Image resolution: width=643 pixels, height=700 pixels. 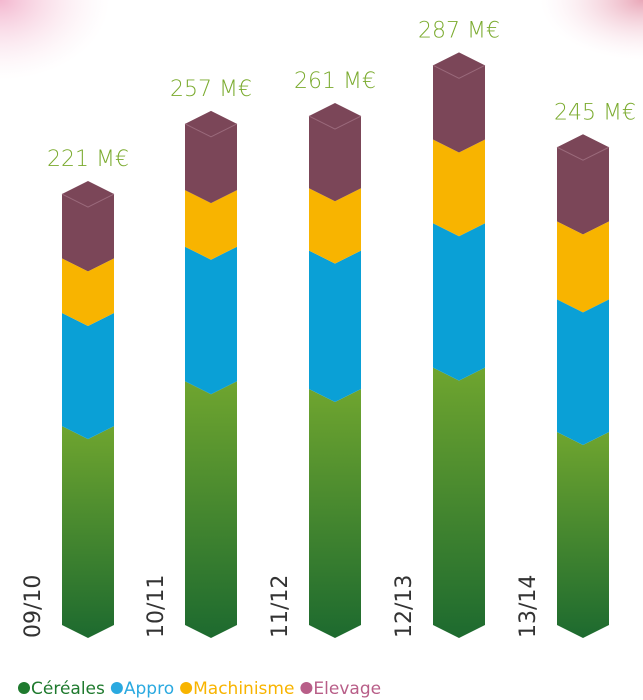 What do you see at coordinates (404, 606) in the screenshot?
I see `x-tick-label: 12/13` at bounding box center [404, 606].